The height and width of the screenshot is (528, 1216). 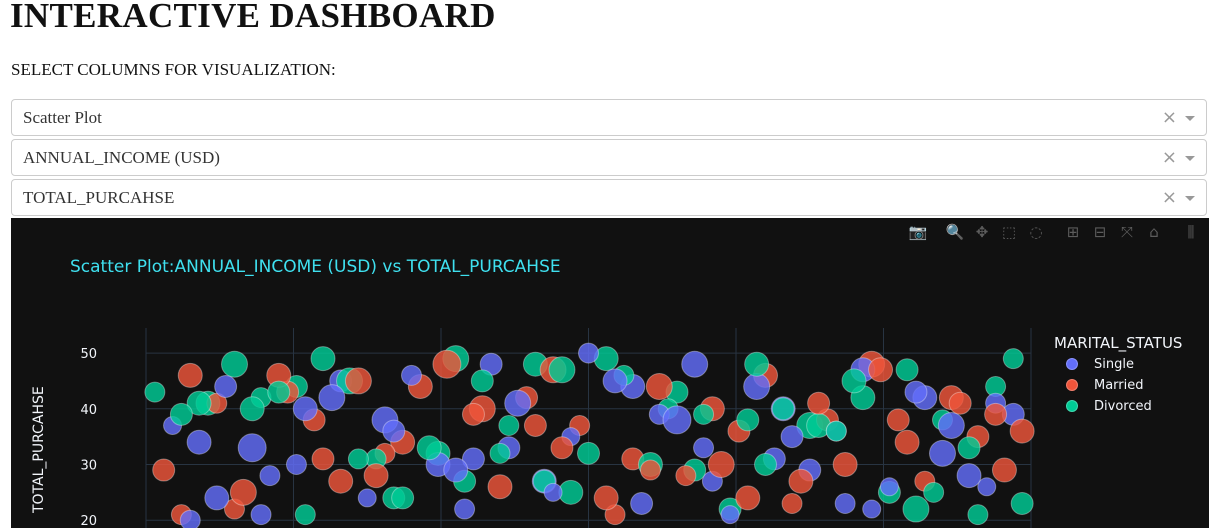 What do you see at coordinates (609, 157) in the screenshot?
I see `x-column-dropdown: ANNUAL_INCOME (USD) ×` at bounding box center [609, 157].